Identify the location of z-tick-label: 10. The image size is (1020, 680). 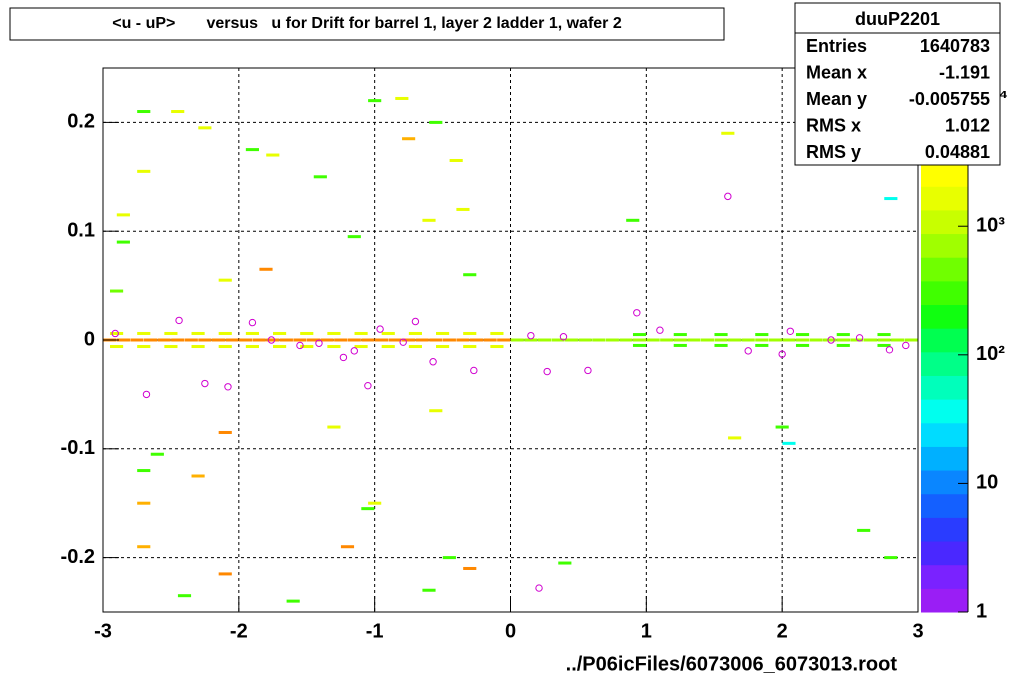
(987, 483).